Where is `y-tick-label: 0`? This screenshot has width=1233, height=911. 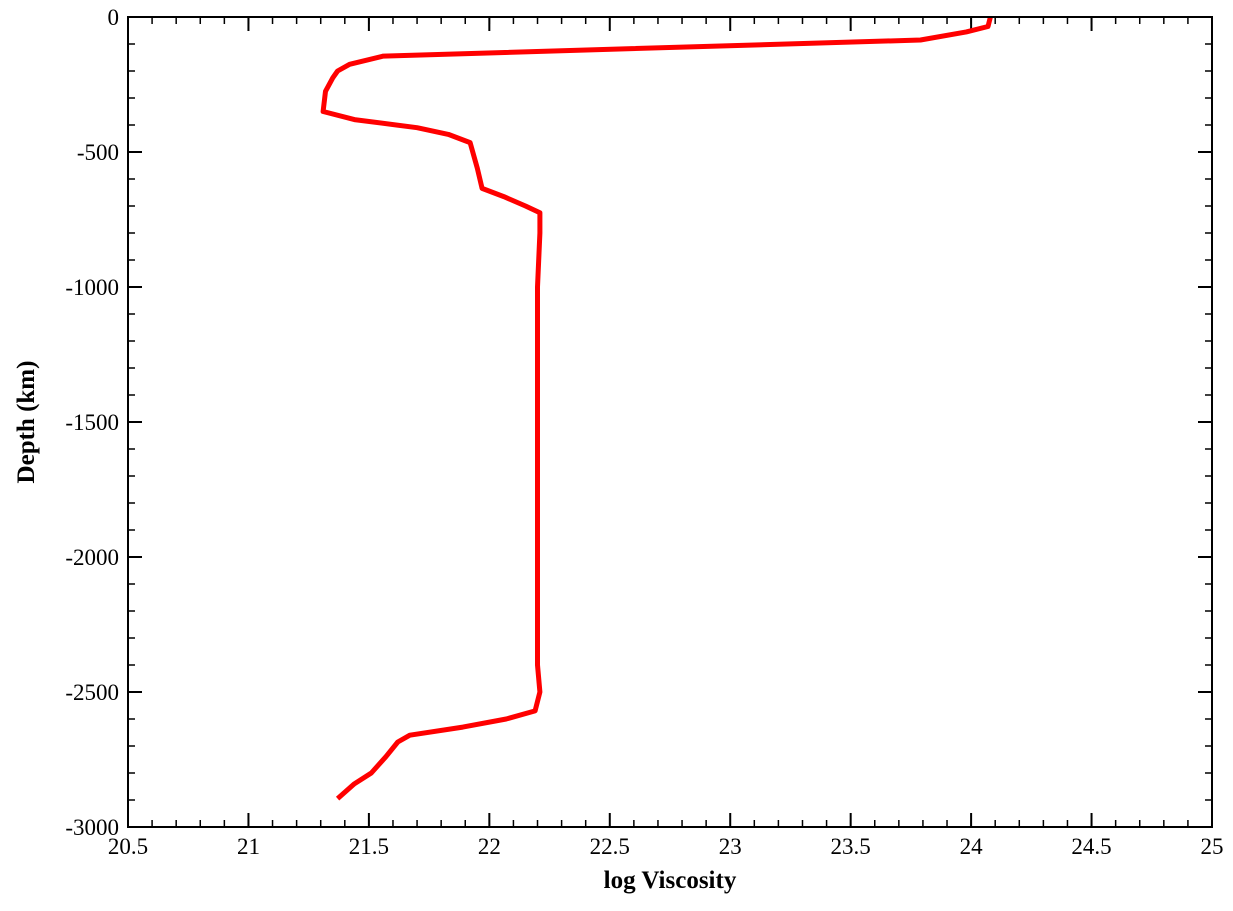 y-tick-label: 0 is located at coordinates (114, 17).